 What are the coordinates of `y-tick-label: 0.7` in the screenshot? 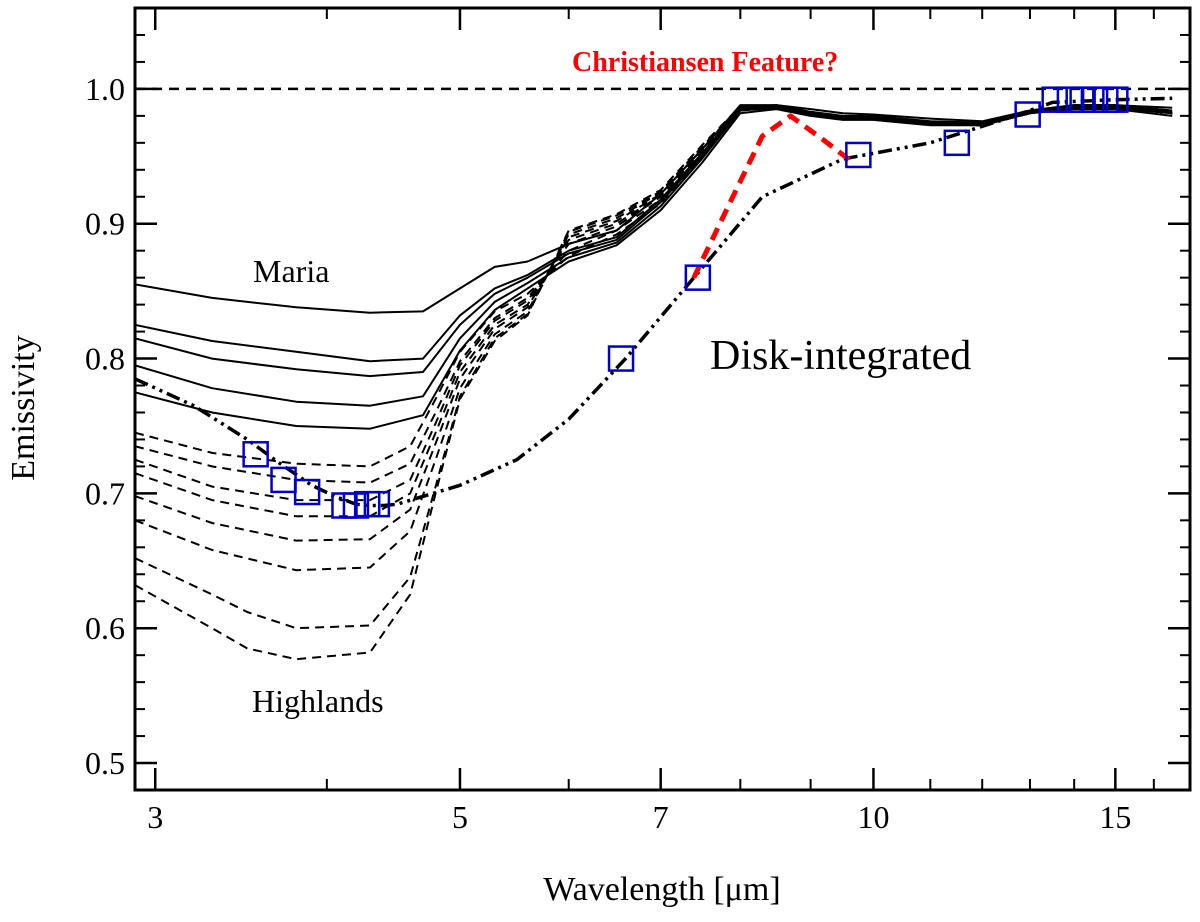 It's located at (105, 493).